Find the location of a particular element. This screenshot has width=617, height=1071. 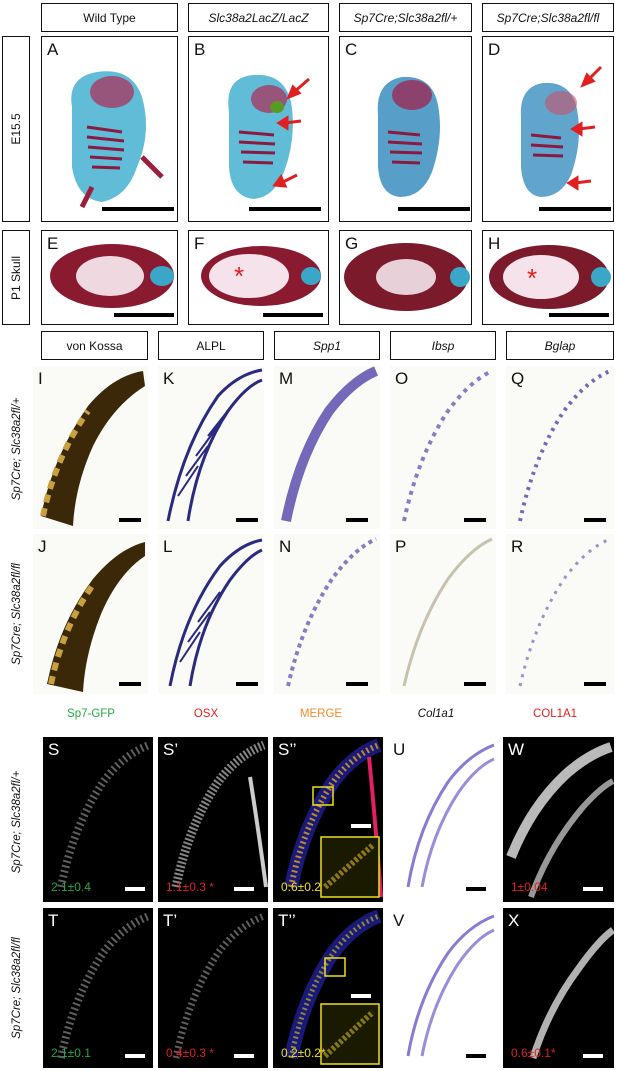

quantification-value: 0.4±0.3 * is located at coordinates (190, 1053).